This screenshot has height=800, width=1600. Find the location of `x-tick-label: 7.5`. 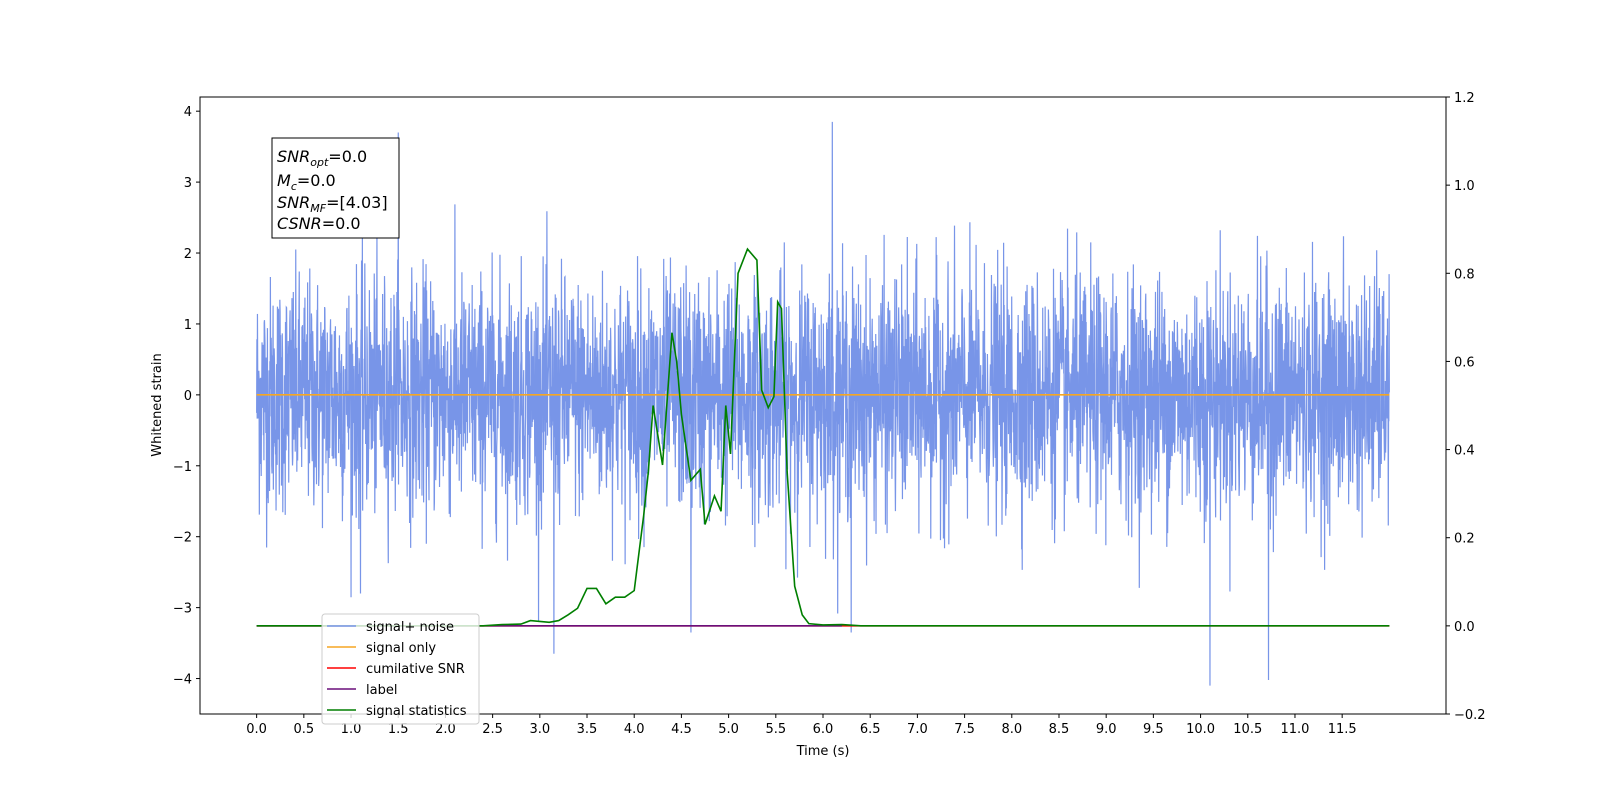

x-tick-label: 7.5 is located at coordinates (964, 729).